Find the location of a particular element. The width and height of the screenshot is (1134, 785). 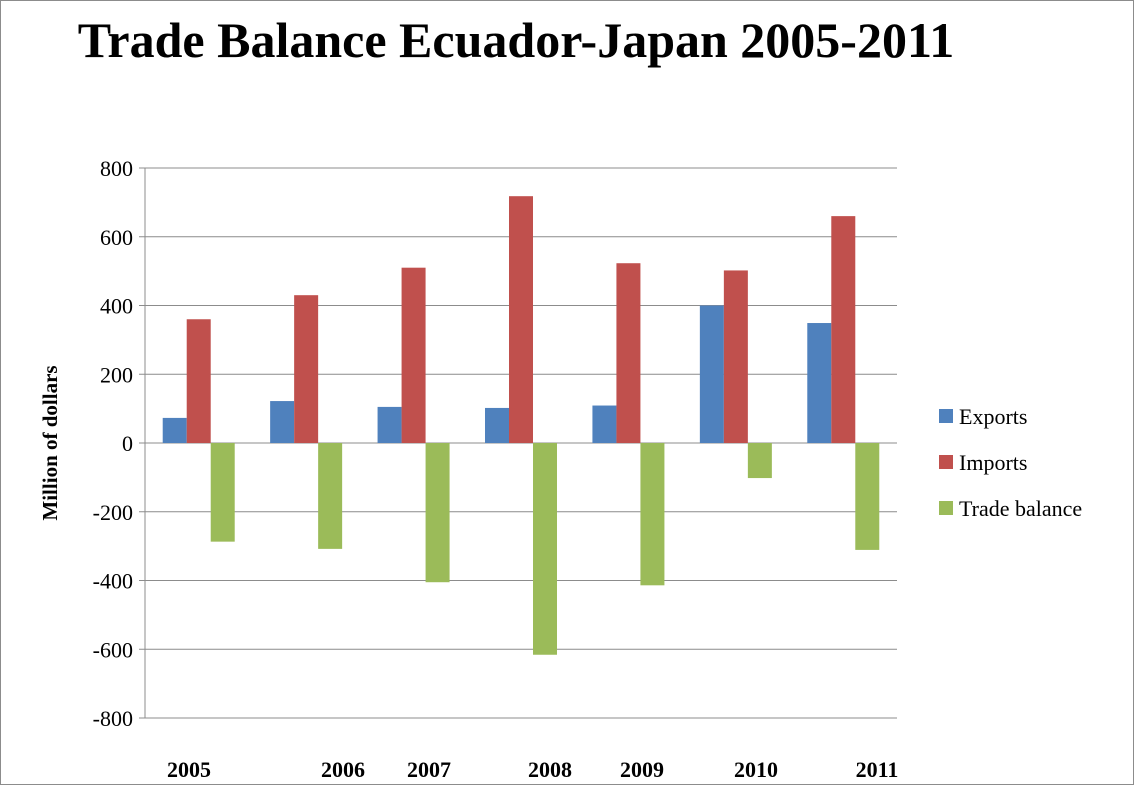

chart-title: Trade Balance Ecuador-Japan 2005-2011 is located at coordinates (516, 40).